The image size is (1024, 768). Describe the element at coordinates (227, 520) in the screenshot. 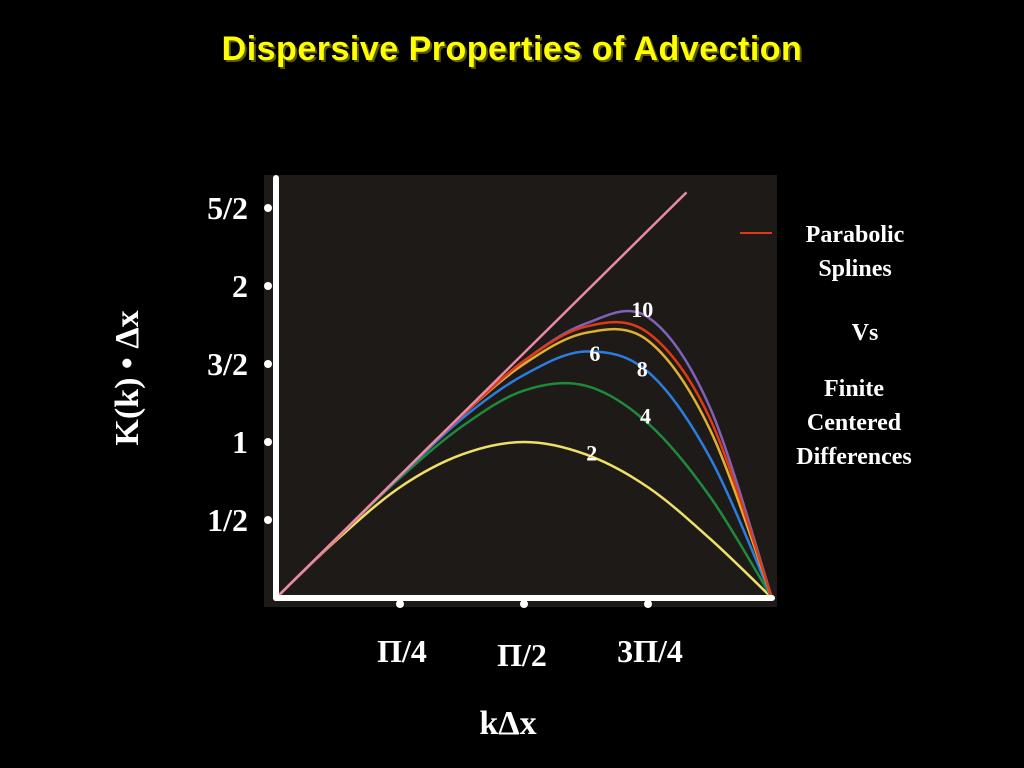

I see `y-tick-label: 1/2` at that location.